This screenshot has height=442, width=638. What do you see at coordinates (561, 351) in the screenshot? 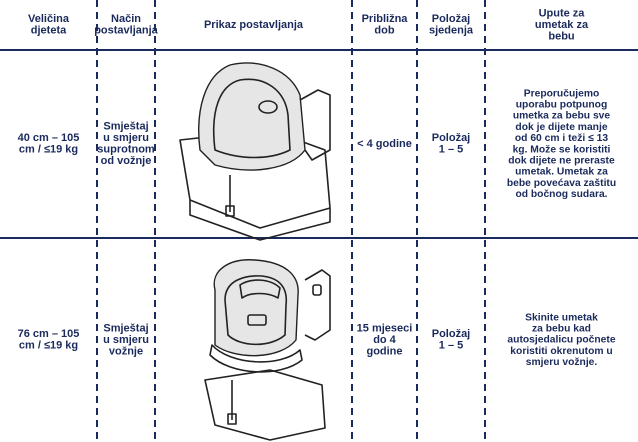
I see `cell-text: koristiti okrenutom u` at bounding box center [561, 351].